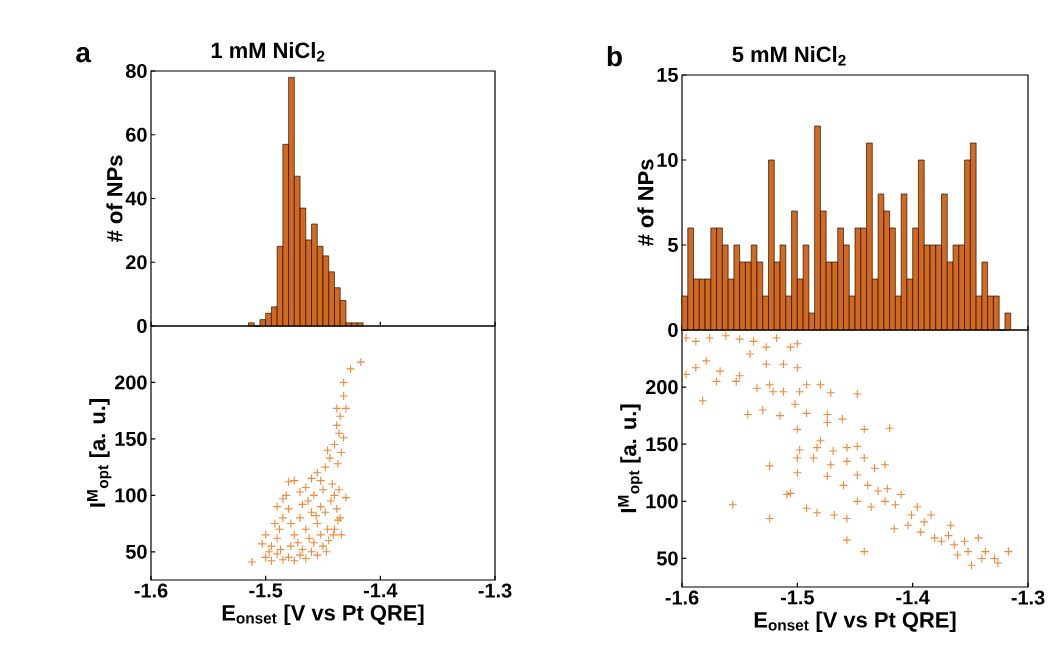 This screenshot has height=668, width=1053. I want to click on y-tick-label: 5, so click(673, 245).